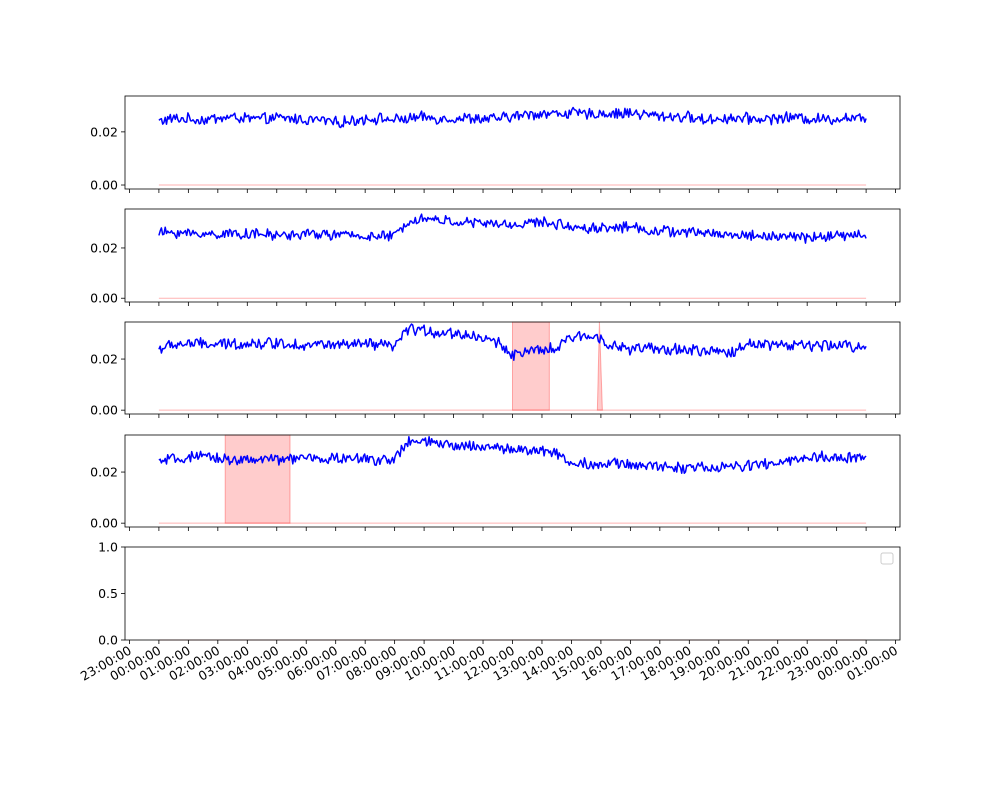 This screenshot has width=1000, height=800. I want to click on panel-1: 0.00 0.02, so click(495, 144).